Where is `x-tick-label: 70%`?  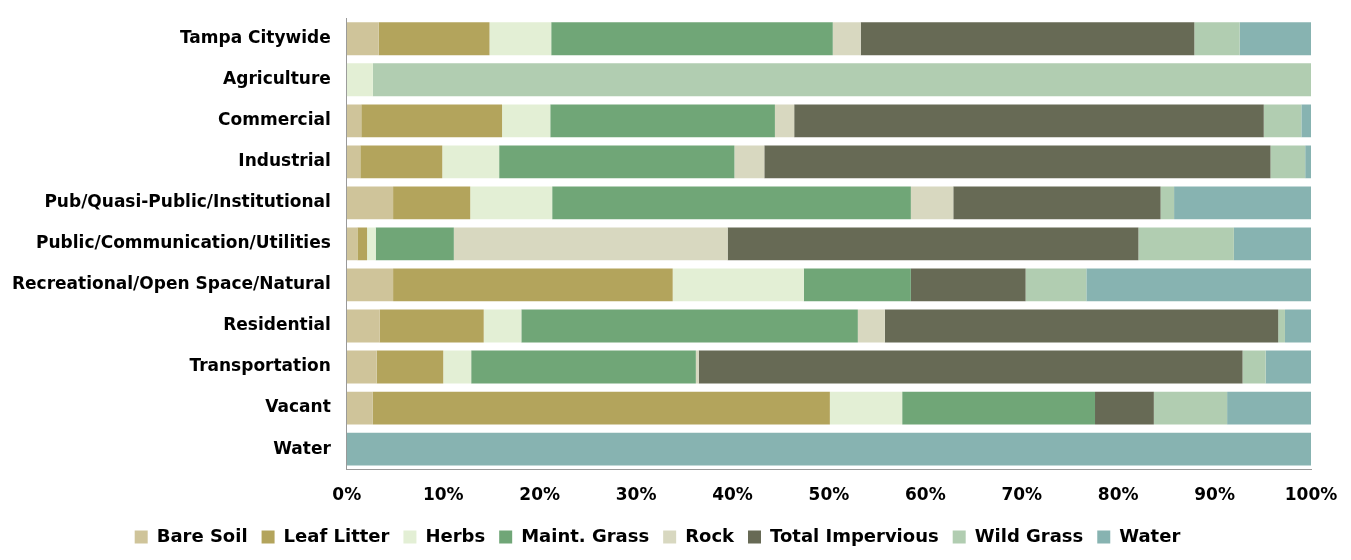
x-tick-label: 70% is located at coordinates (1022, 494).